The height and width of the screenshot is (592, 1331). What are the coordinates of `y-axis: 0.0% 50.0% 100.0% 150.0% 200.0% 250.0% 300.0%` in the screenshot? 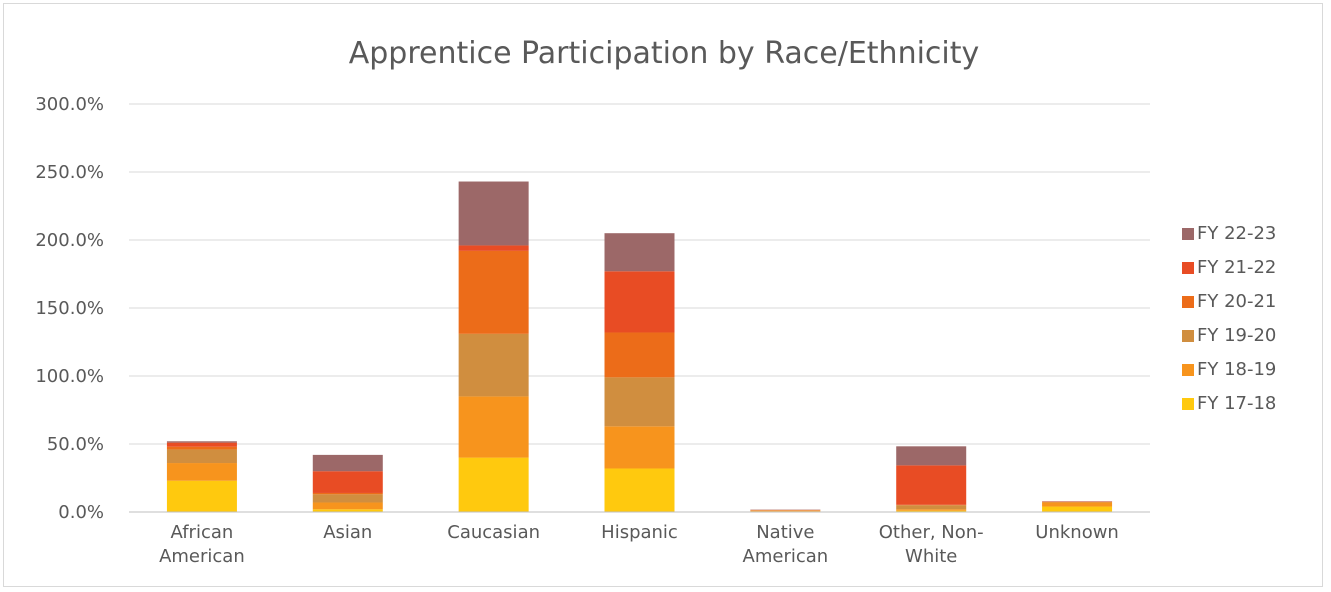 It's located at (69, 308).